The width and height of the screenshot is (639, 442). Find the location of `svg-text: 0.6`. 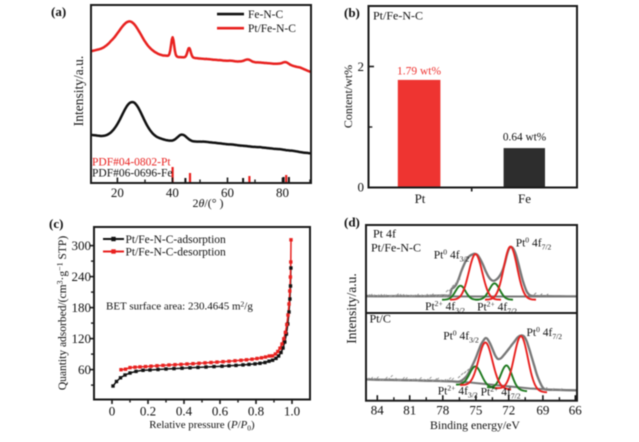

svg-text: 0.6 is located at coordinates (220, 411).